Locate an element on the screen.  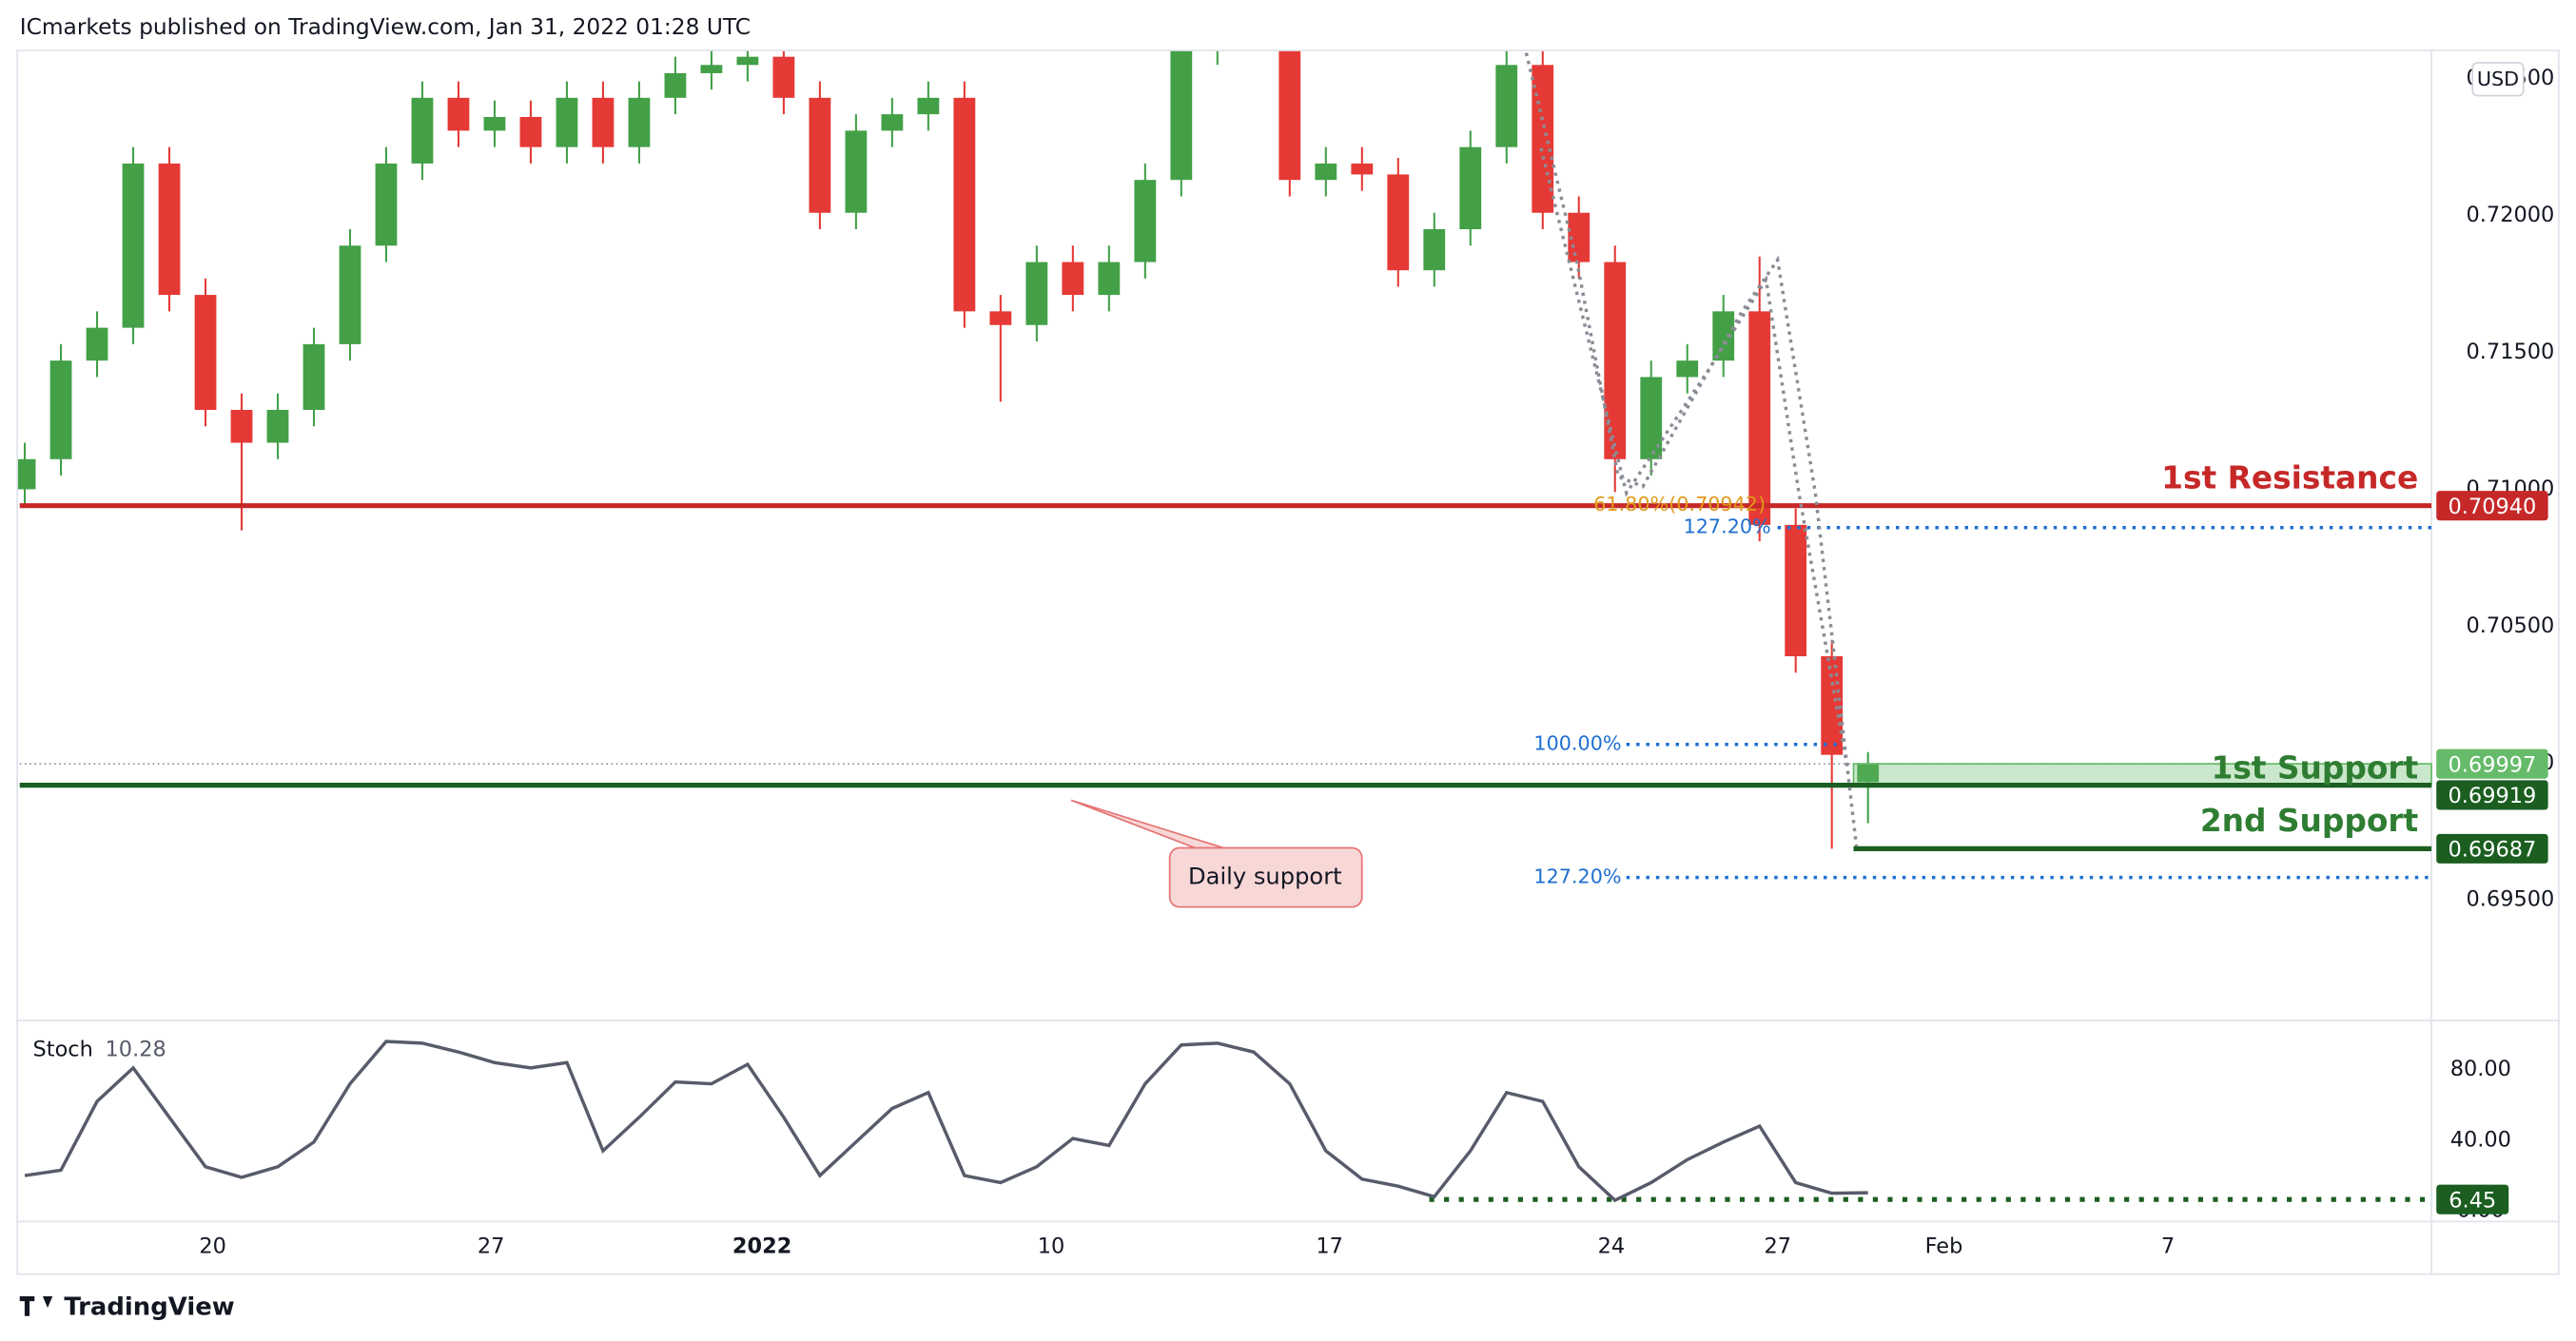
y-tick-label: 40.00 is located at coordinates (2481, 1139).